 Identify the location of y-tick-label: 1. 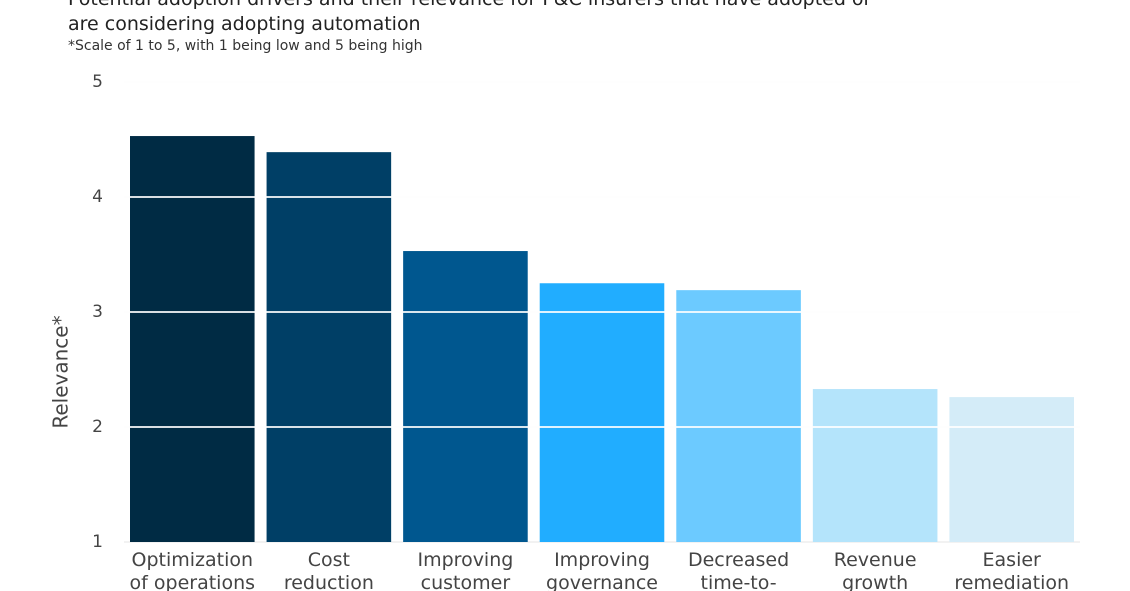
(97, 542).